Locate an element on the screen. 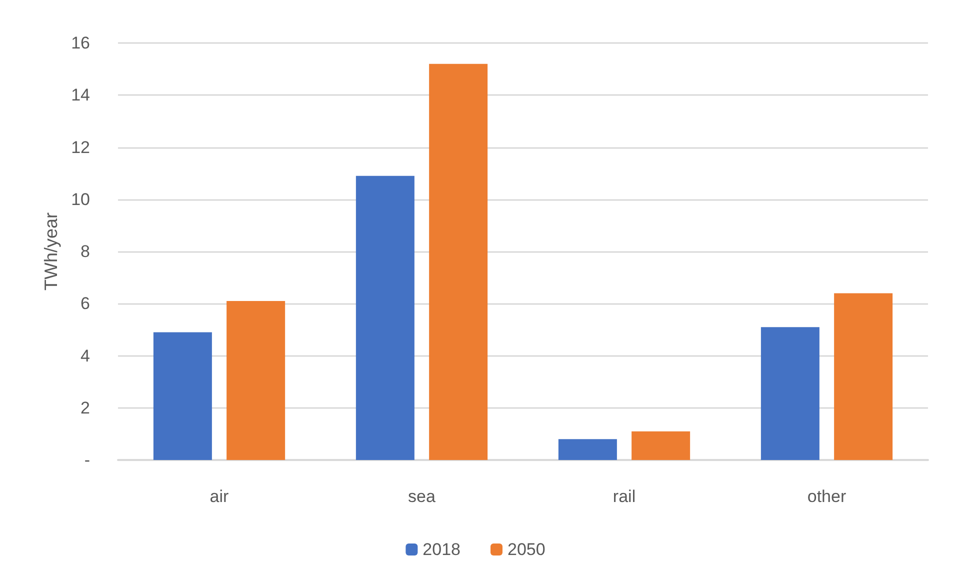  x-tick-label: other is located at coordinates (826, 496).